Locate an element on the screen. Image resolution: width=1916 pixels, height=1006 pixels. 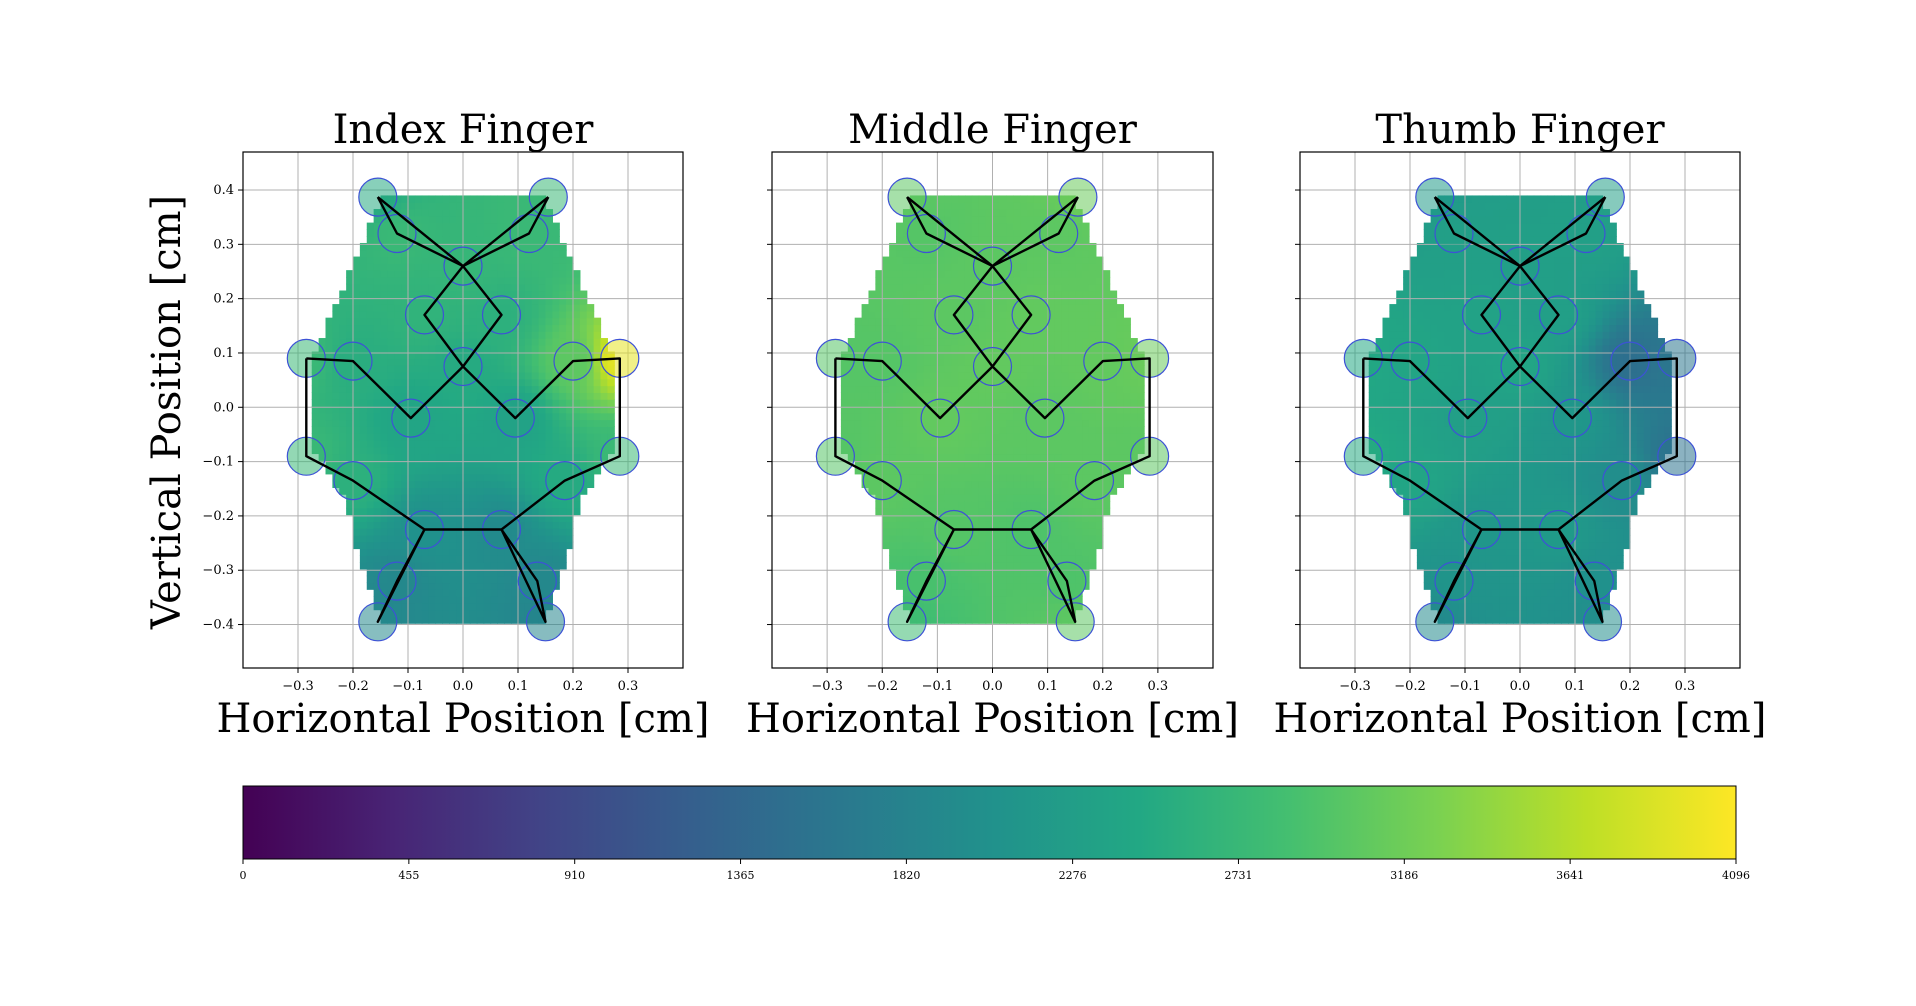
grid is located at coordinates (992, 410).